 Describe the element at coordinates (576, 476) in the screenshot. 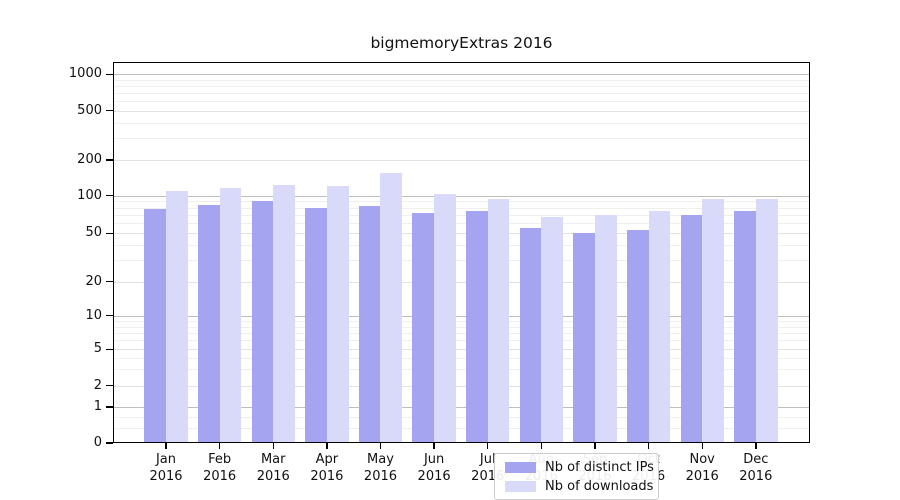

I see `legend: Nb of distinct IPs Nb of downloads` at that location.